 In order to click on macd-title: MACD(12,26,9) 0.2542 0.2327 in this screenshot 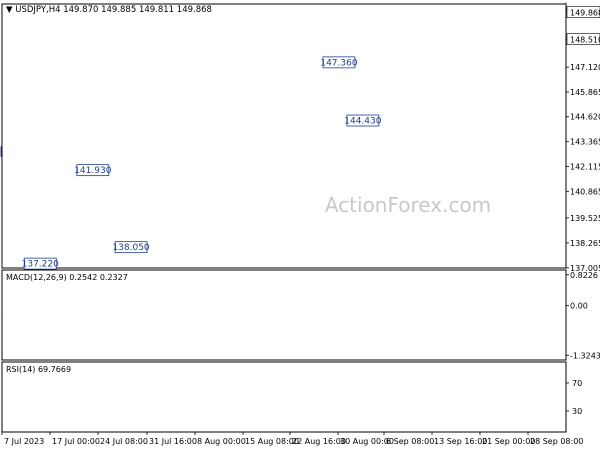, I will do `click(67, 277)`.